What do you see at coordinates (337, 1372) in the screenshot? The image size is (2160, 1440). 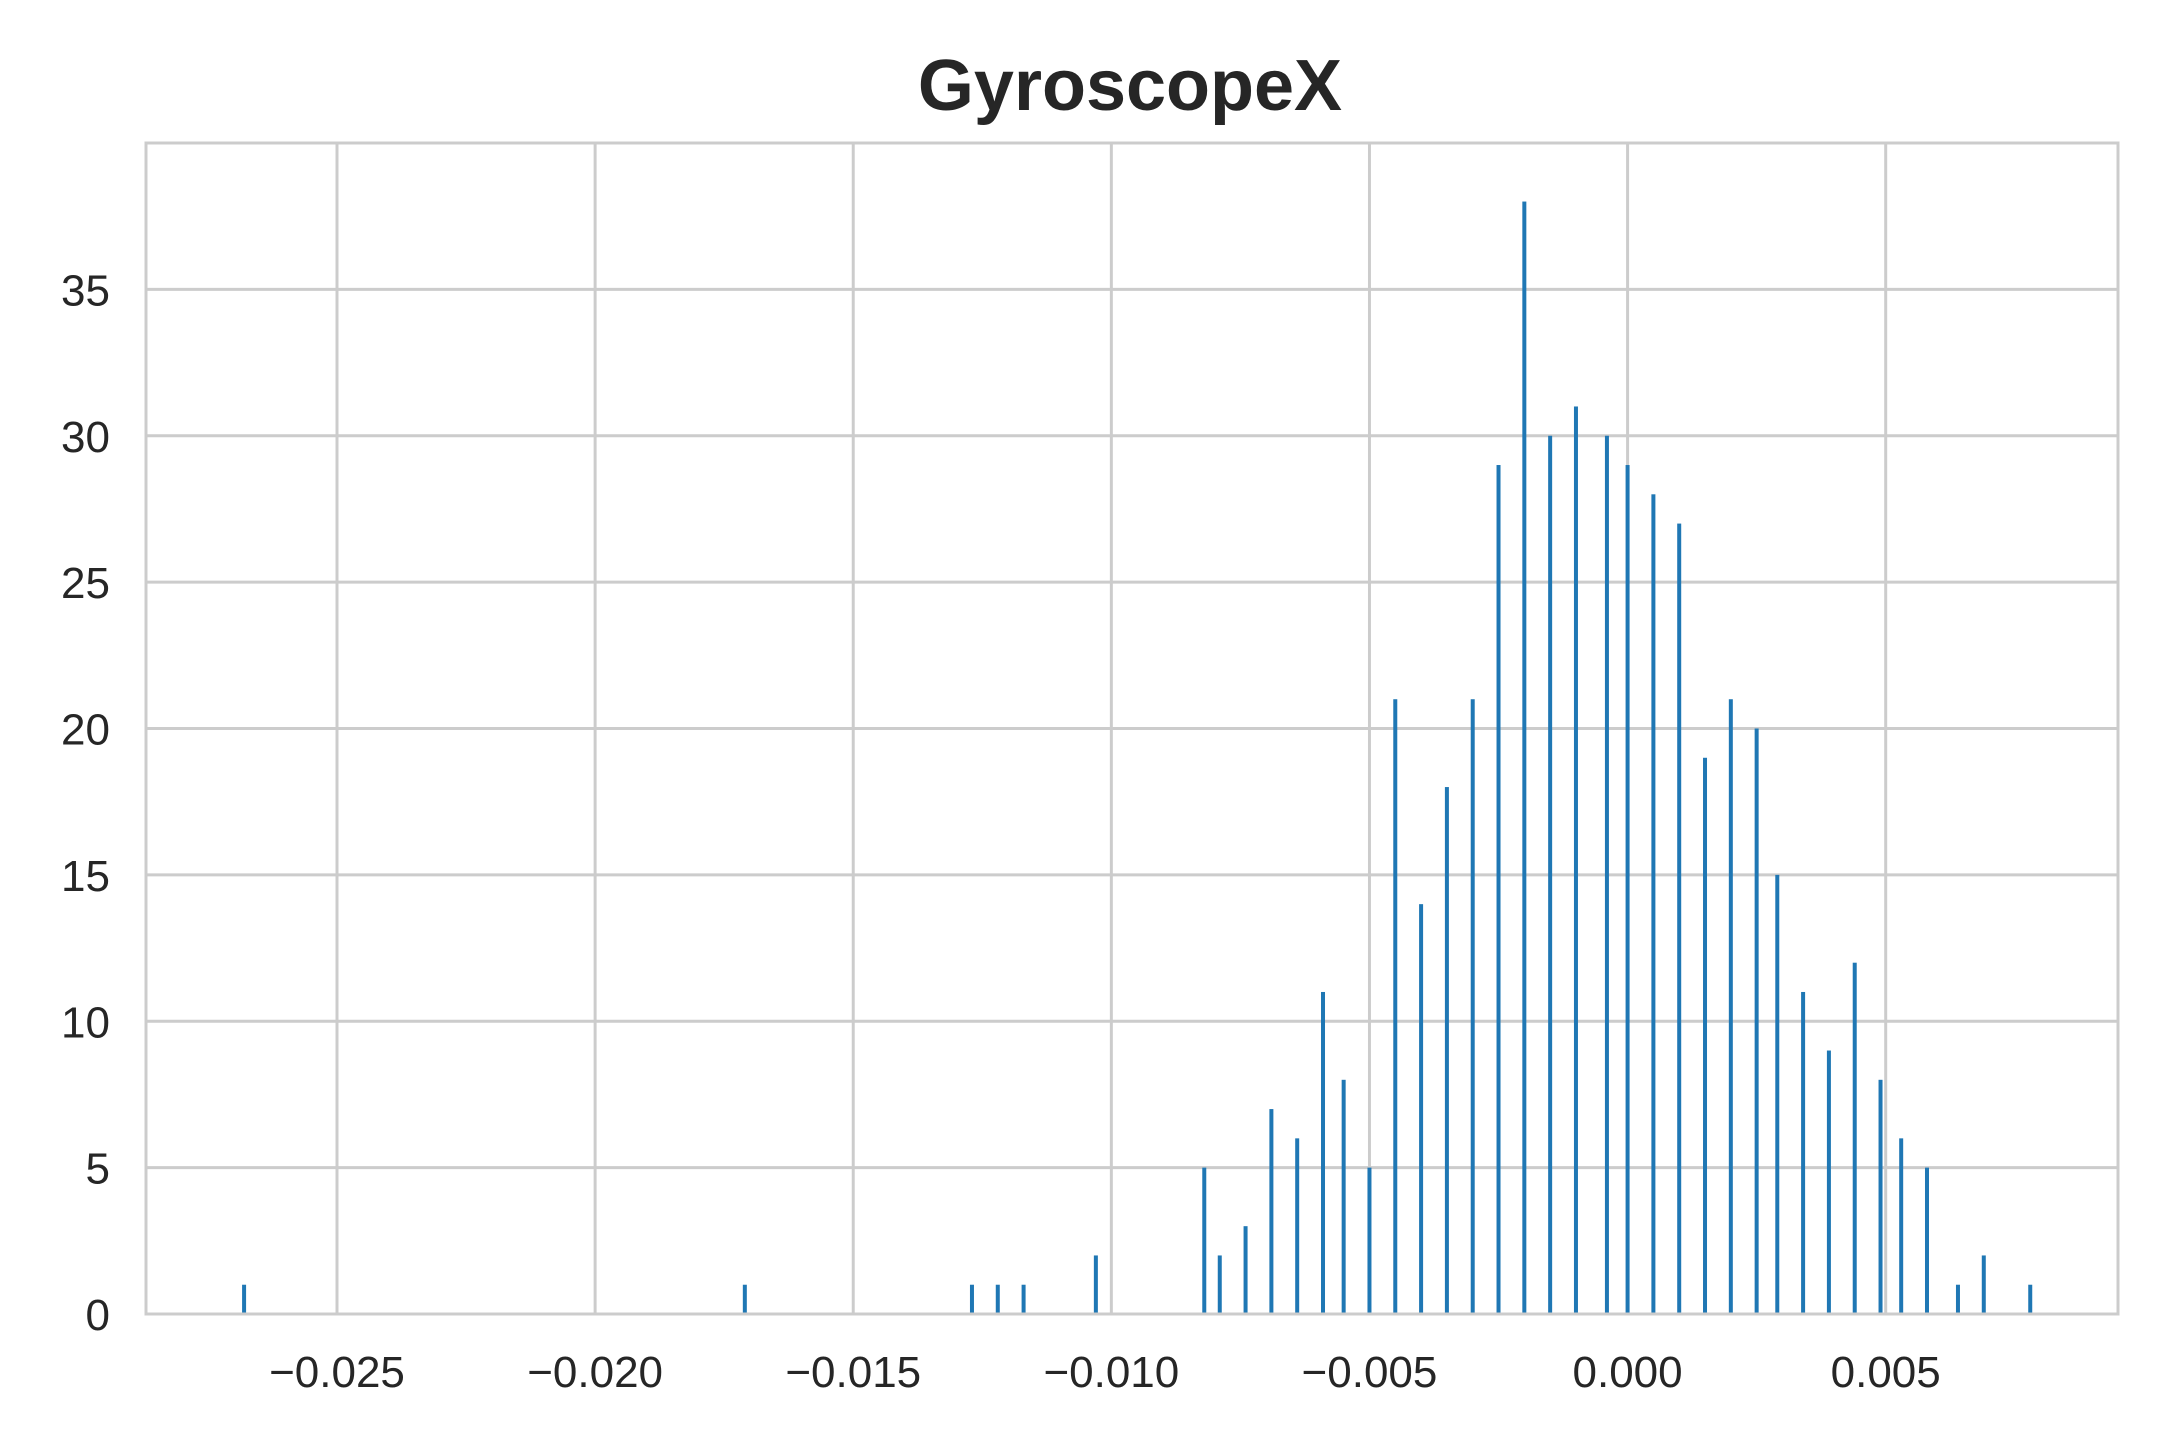 I see `x-tick-label: −0.025` at bounding box center [337, 1372].